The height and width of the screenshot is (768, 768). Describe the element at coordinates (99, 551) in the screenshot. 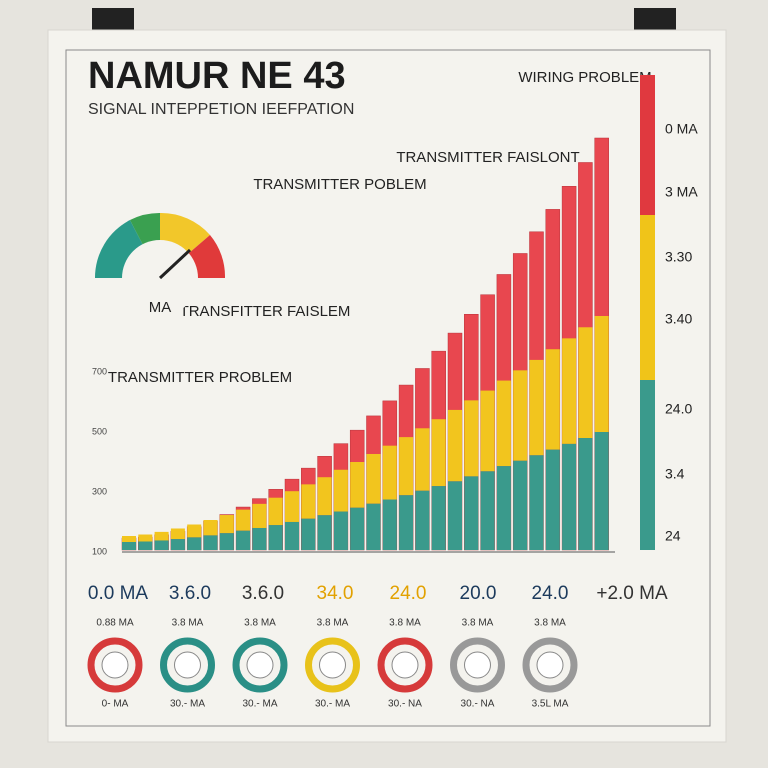

I see `left-scale-label: 100` at that location.